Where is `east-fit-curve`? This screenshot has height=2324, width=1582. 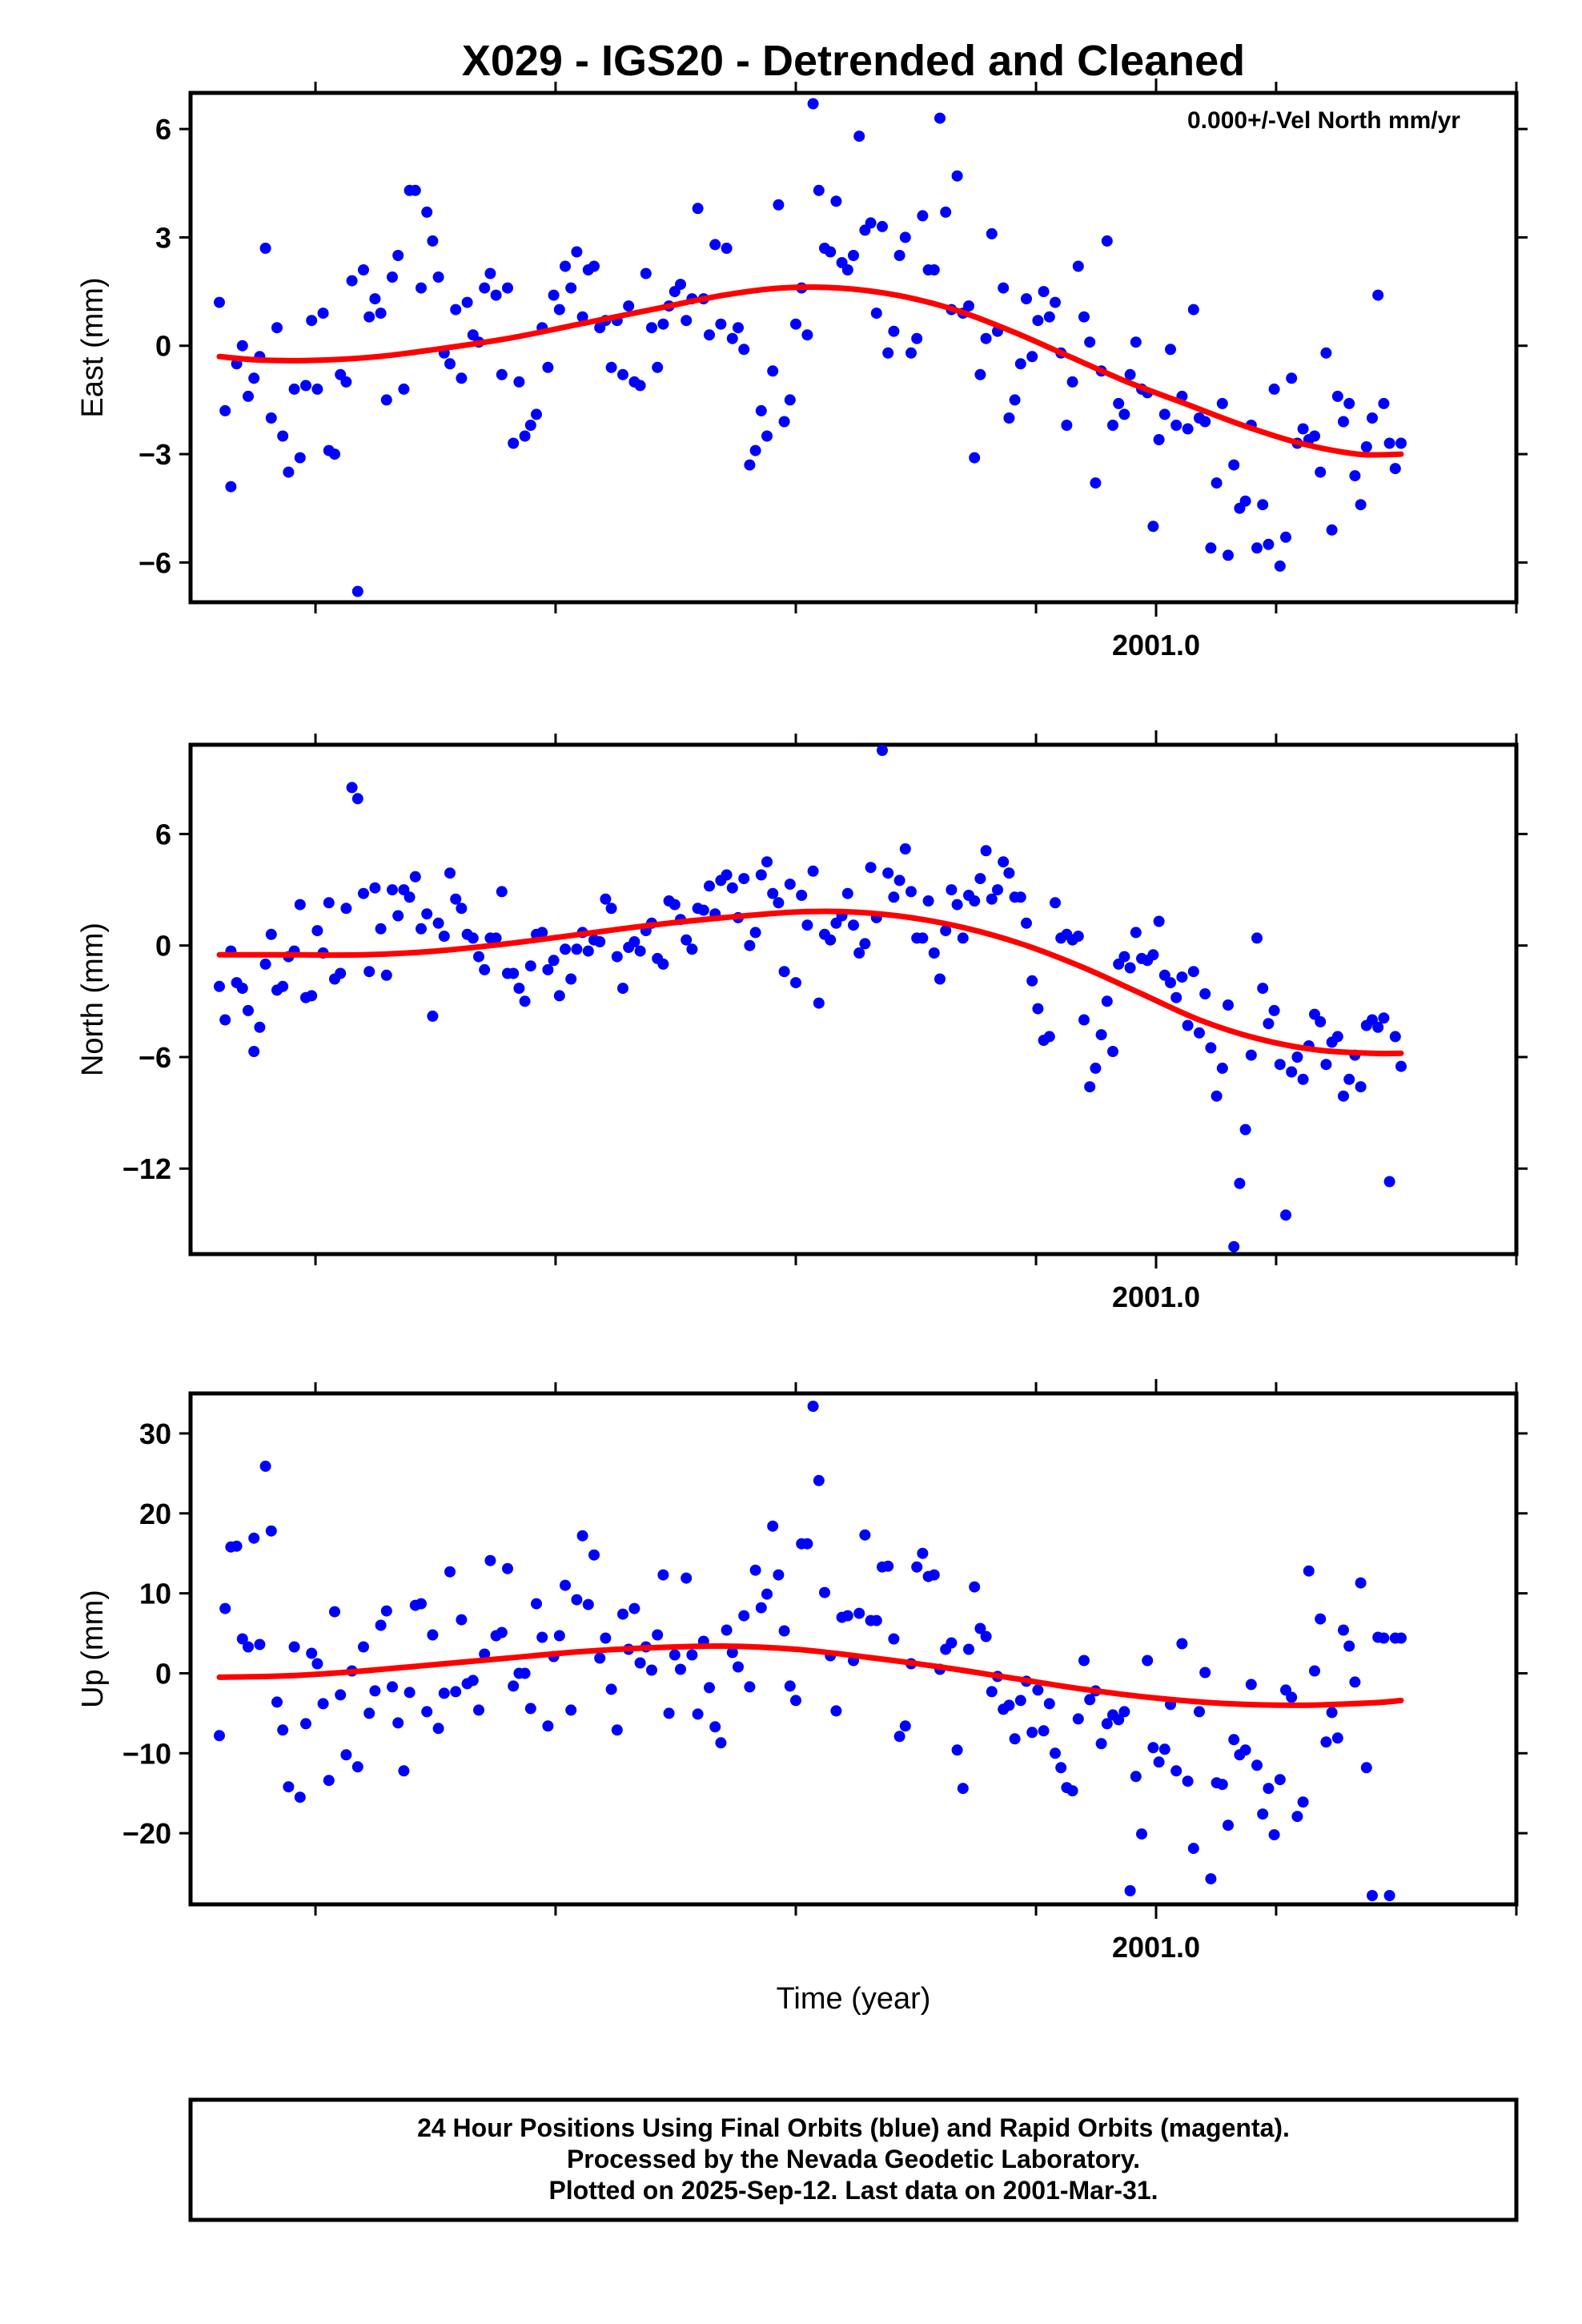 east-fit-curve is located at coordinates (810, 370).